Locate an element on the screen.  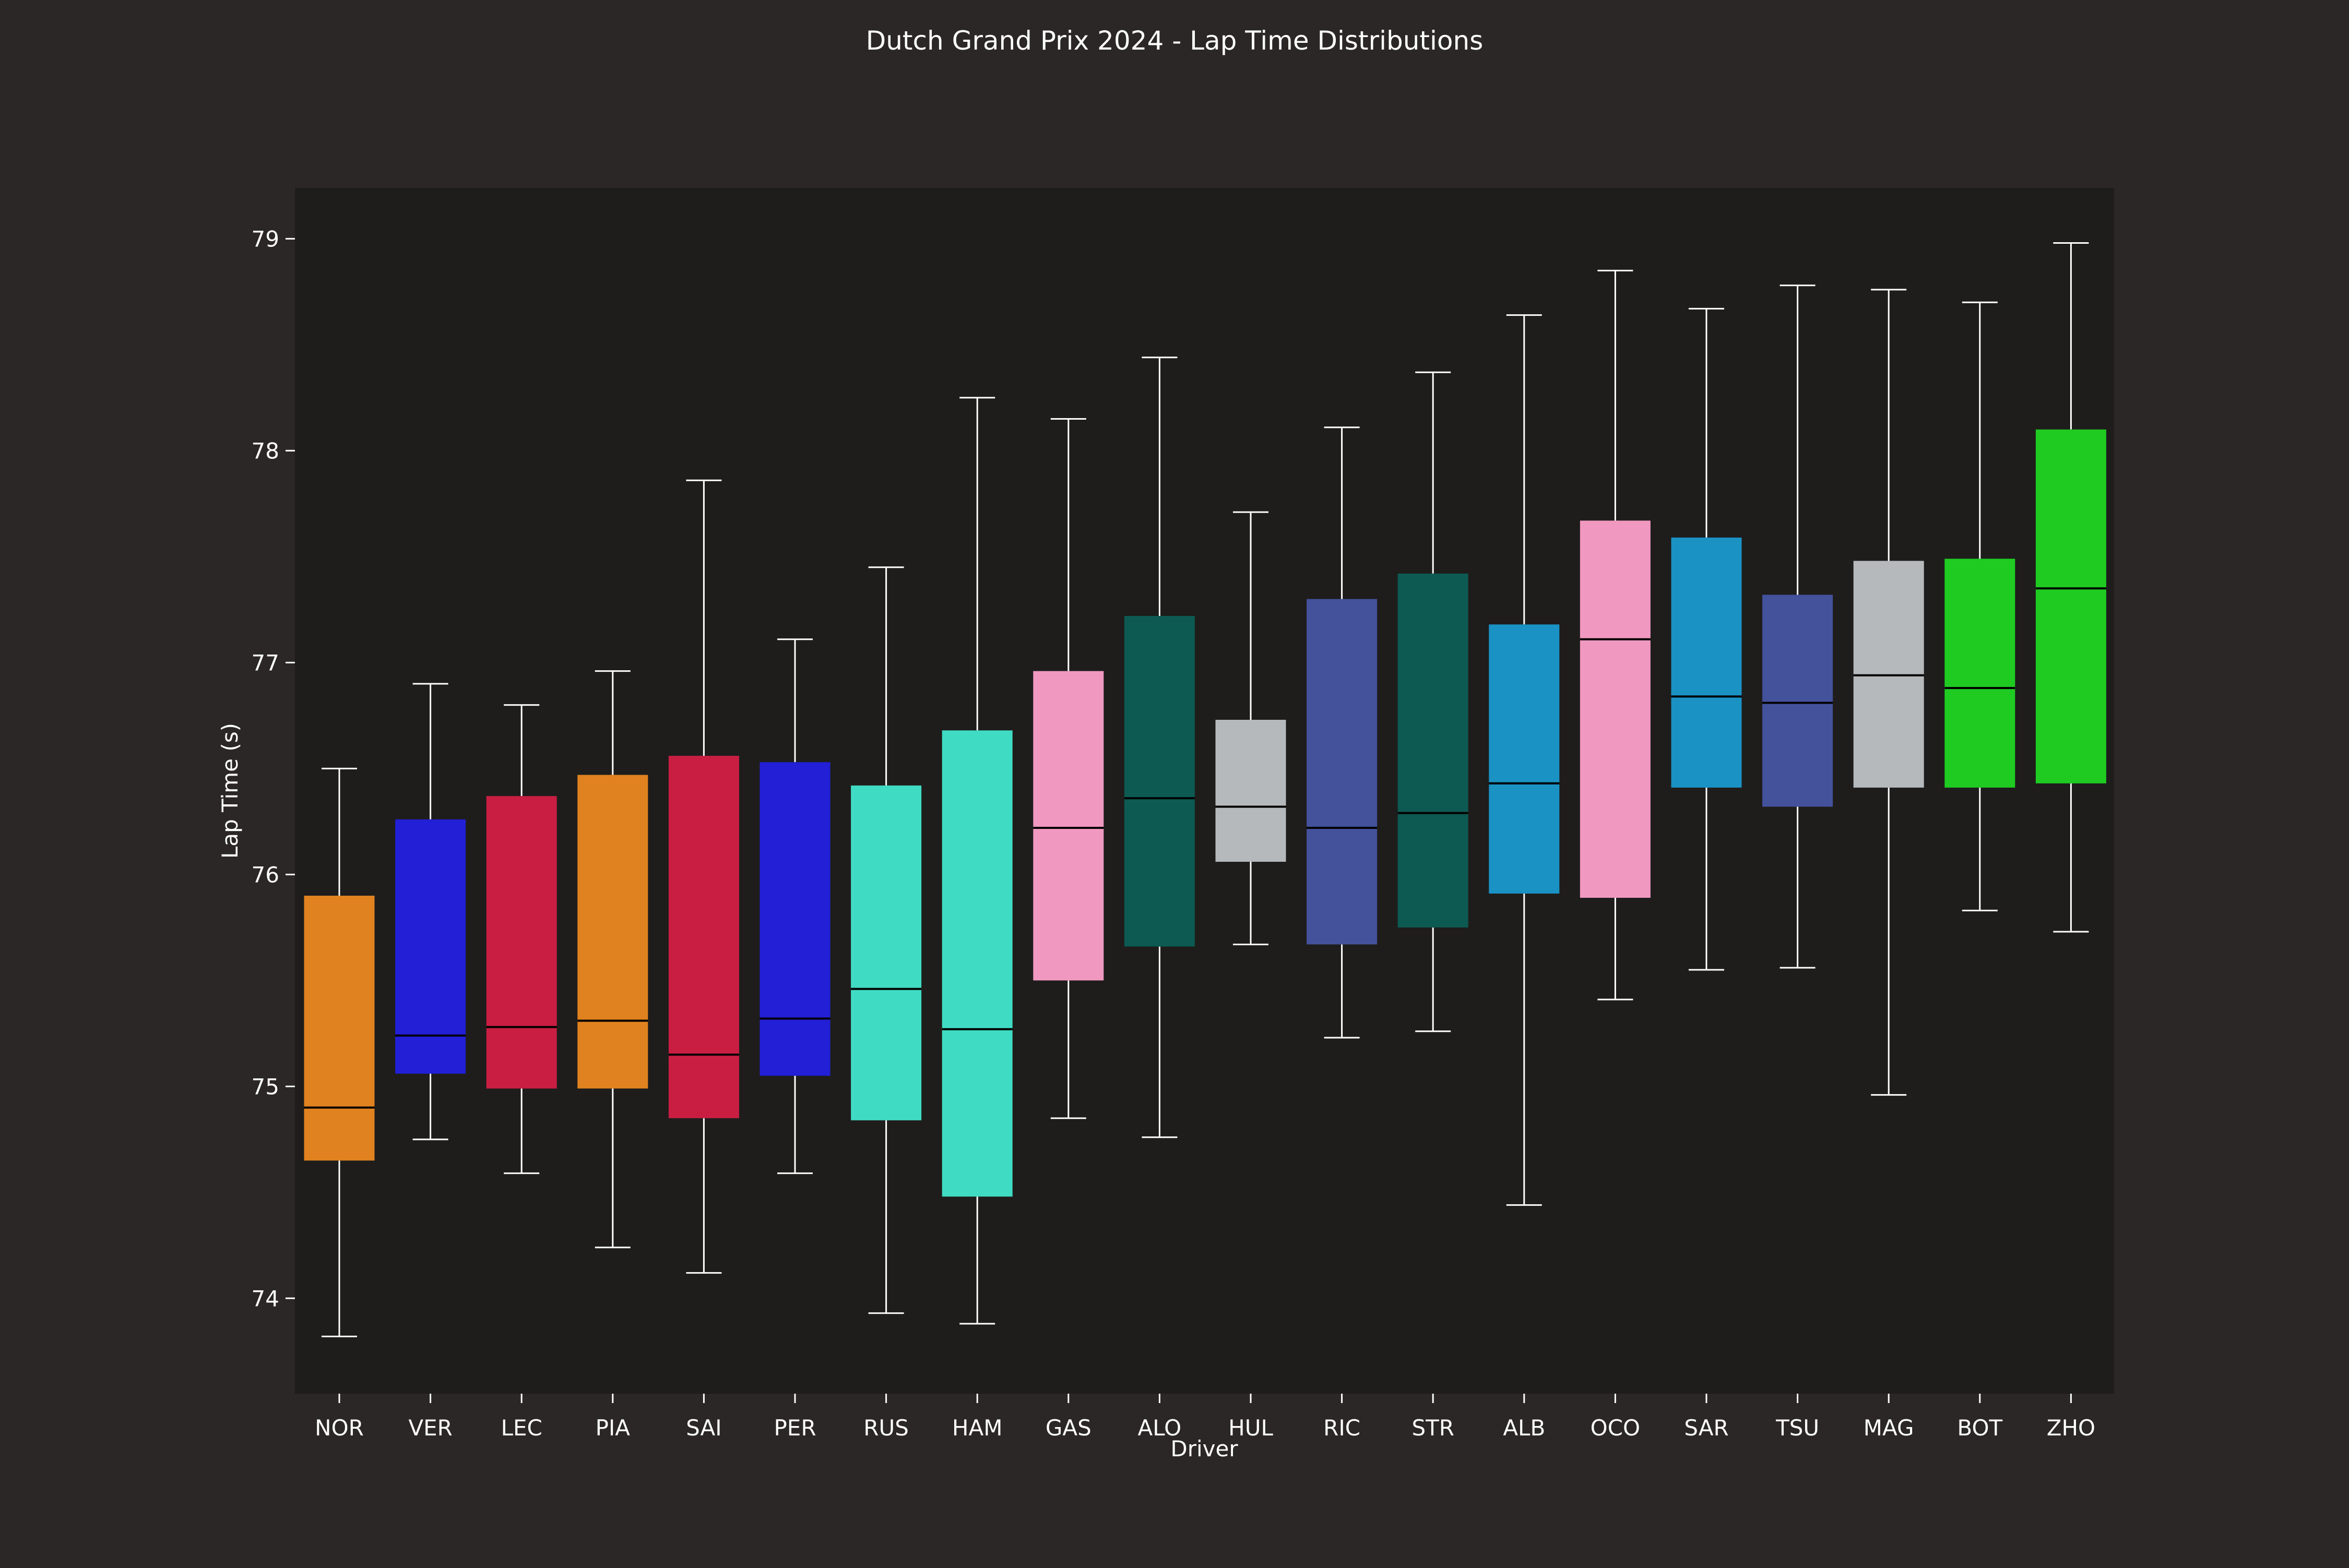
x-tick-label: BOT is located at coordinates (1979, 1428).